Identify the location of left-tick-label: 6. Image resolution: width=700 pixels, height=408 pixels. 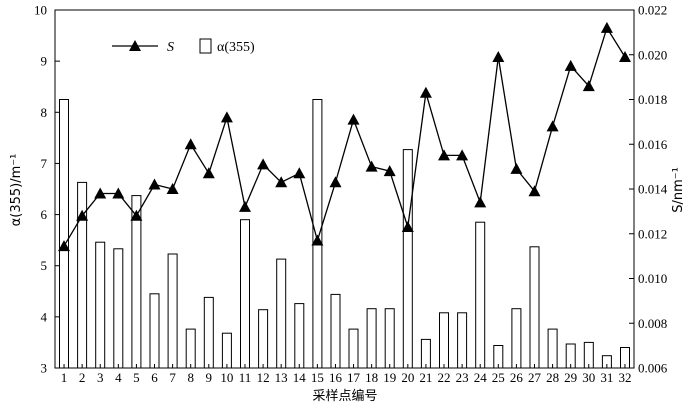
(44, 214).